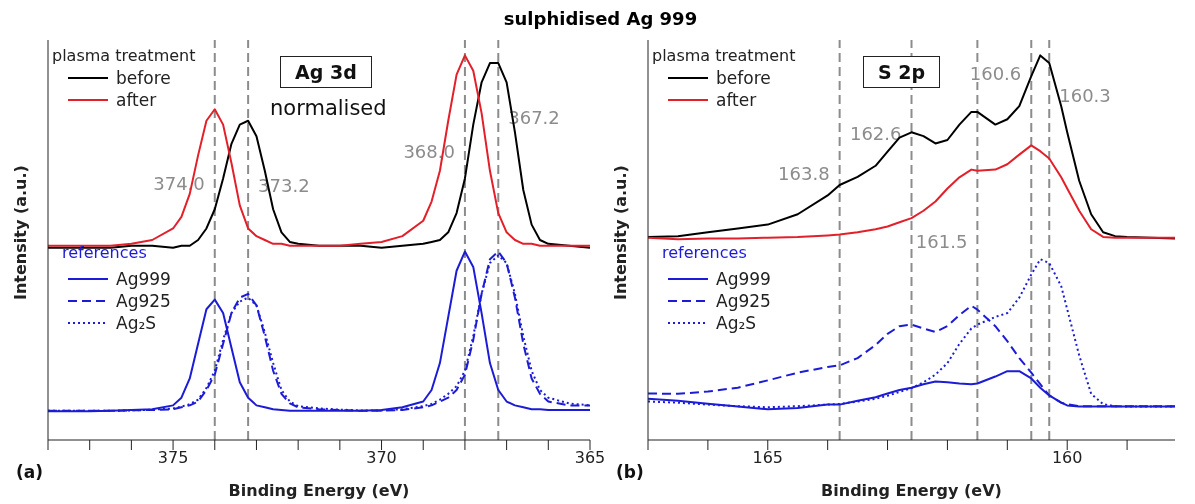 The height and width of the screenshot is (504, 1195). What do you see at coordinates (1085, 95) in the screenshot?
I see `ref-line-label: 160.3` at bounding box center [1085, 95].